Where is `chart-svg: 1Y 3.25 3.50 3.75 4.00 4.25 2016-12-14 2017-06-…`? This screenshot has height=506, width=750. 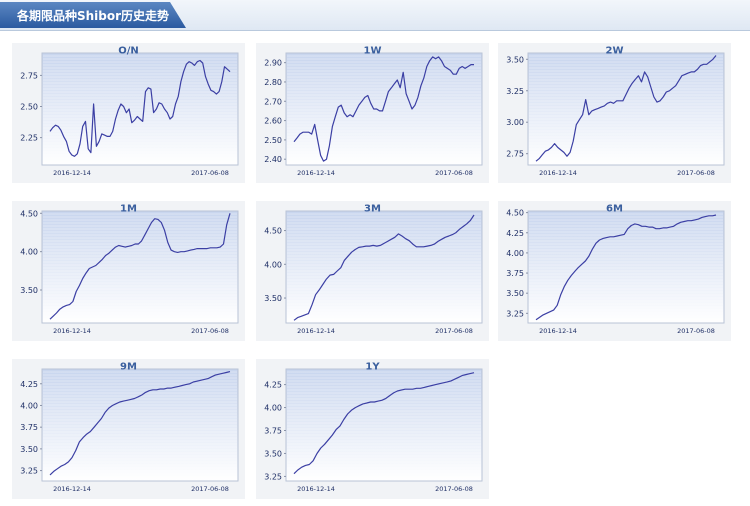 chart-svg: 1Y 3.25 3.50 3.75 4.00 4.25 2016-12-14 2017-06-… is located at coordinates (373, 427).